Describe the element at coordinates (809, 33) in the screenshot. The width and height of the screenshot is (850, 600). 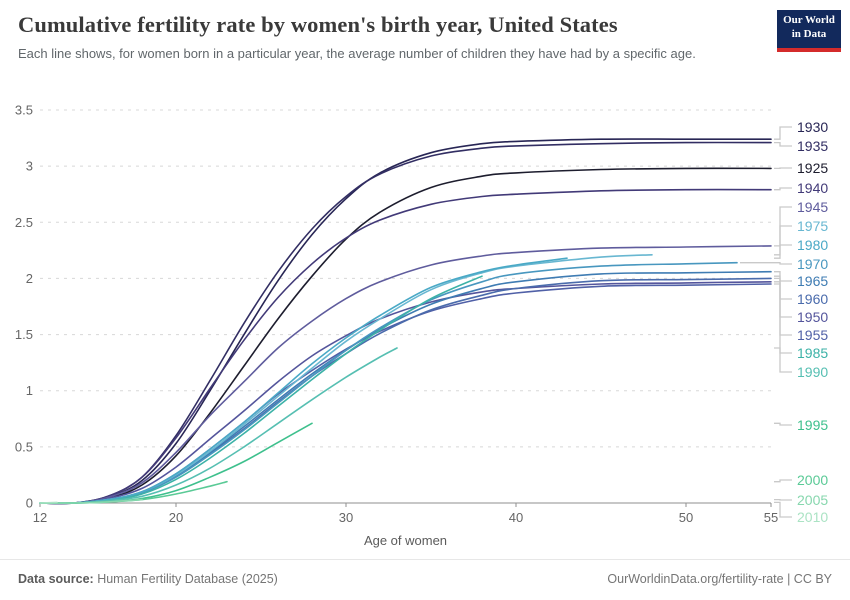
I see `owid-logo-line2: in Data` at that location.